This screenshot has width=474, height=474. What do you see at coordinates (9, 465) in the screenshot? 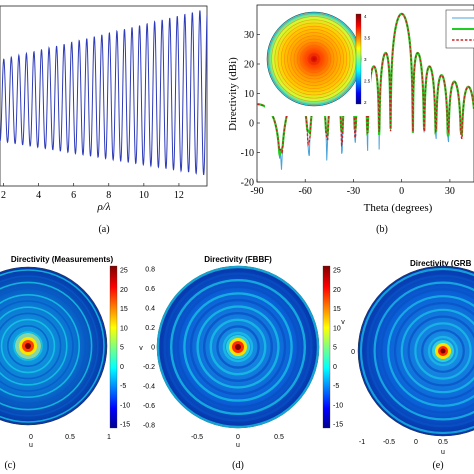
I see `panel-c-tag: (c)` at bounding box center [9, 465].